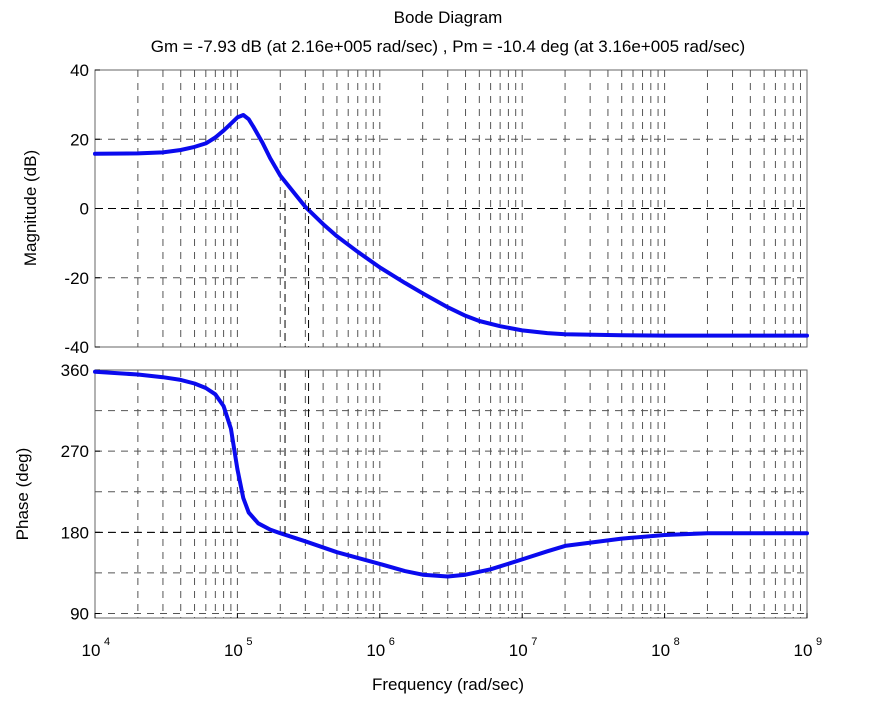 This screenshot has width=879, height=705. Describe the element at coordinates (452, 636) in the screenshot. I see `frequency-tick-labels: 10 4 10 5 10 6 10 7 10 8 10 9` at that location.